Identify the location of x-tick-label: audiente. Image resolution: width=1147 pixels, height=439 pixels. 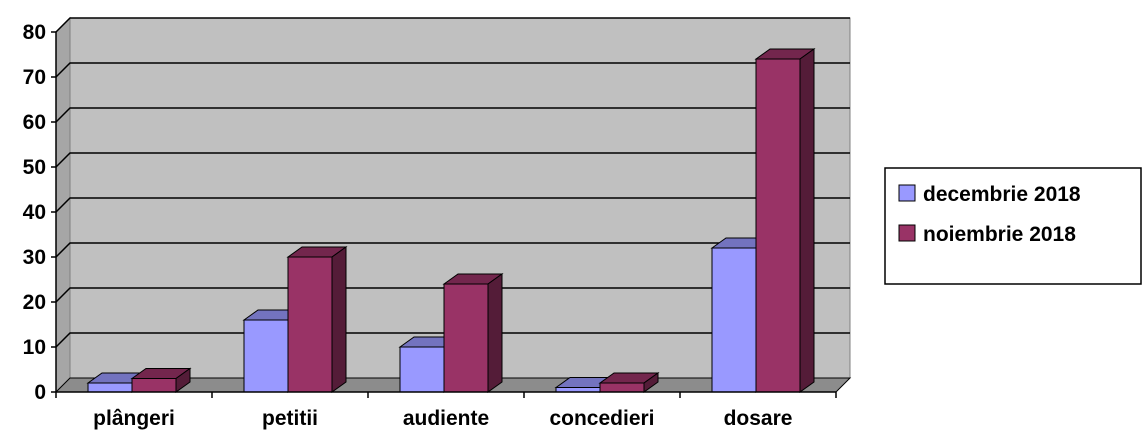
(446, 418).